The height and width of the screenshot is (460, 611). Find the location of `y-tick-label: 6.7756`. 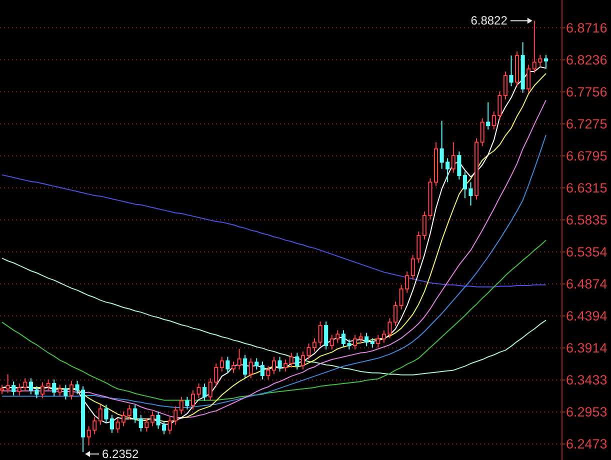

y-tick-label: 6.7756 is located at coordinates (587, 92).